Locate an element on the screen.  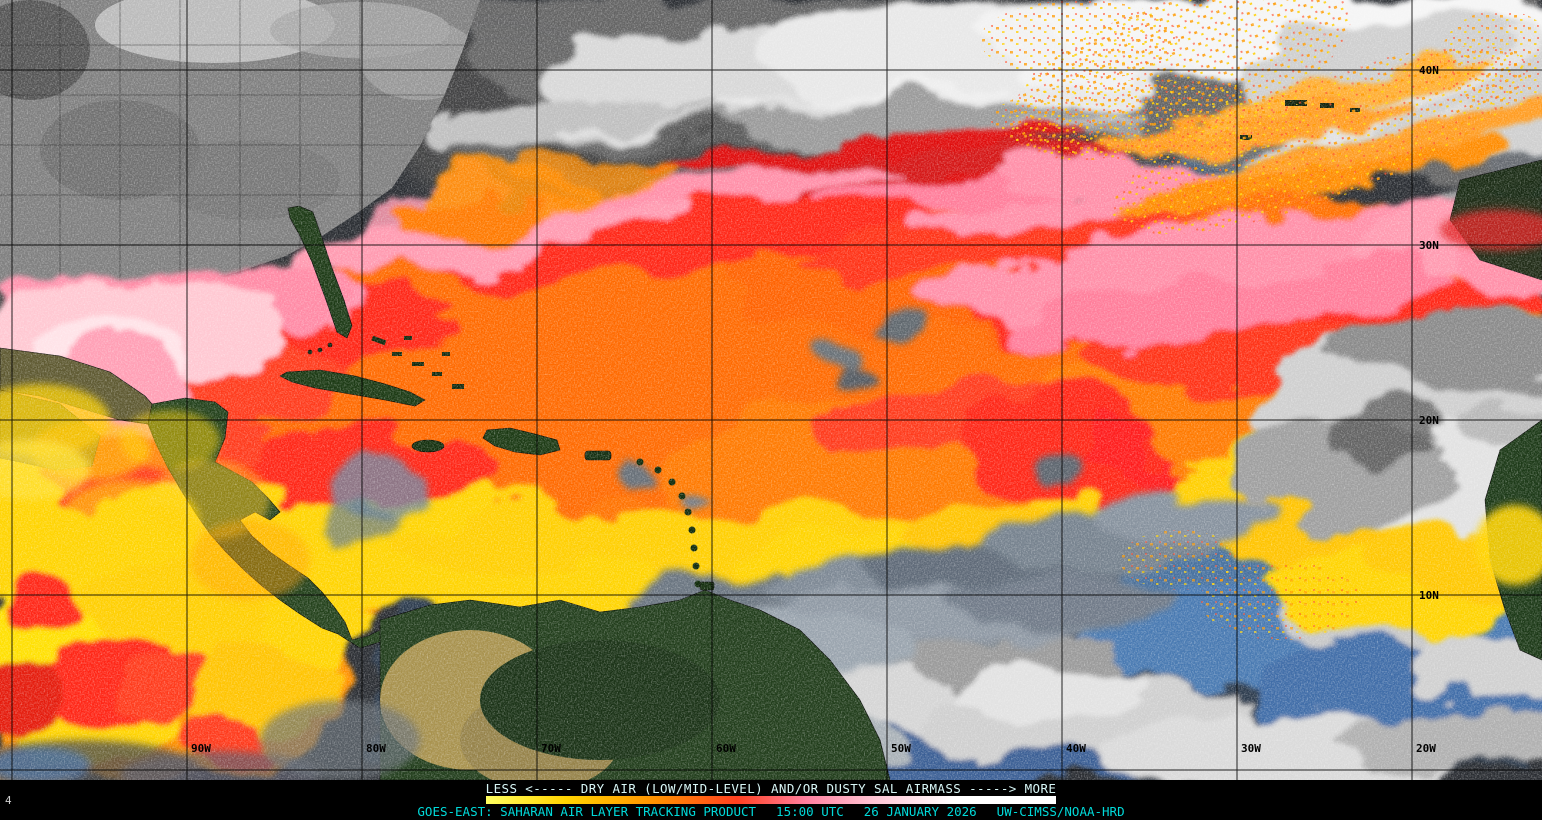
lon-label-20w: 20W is located at coordinates (1426, 748).